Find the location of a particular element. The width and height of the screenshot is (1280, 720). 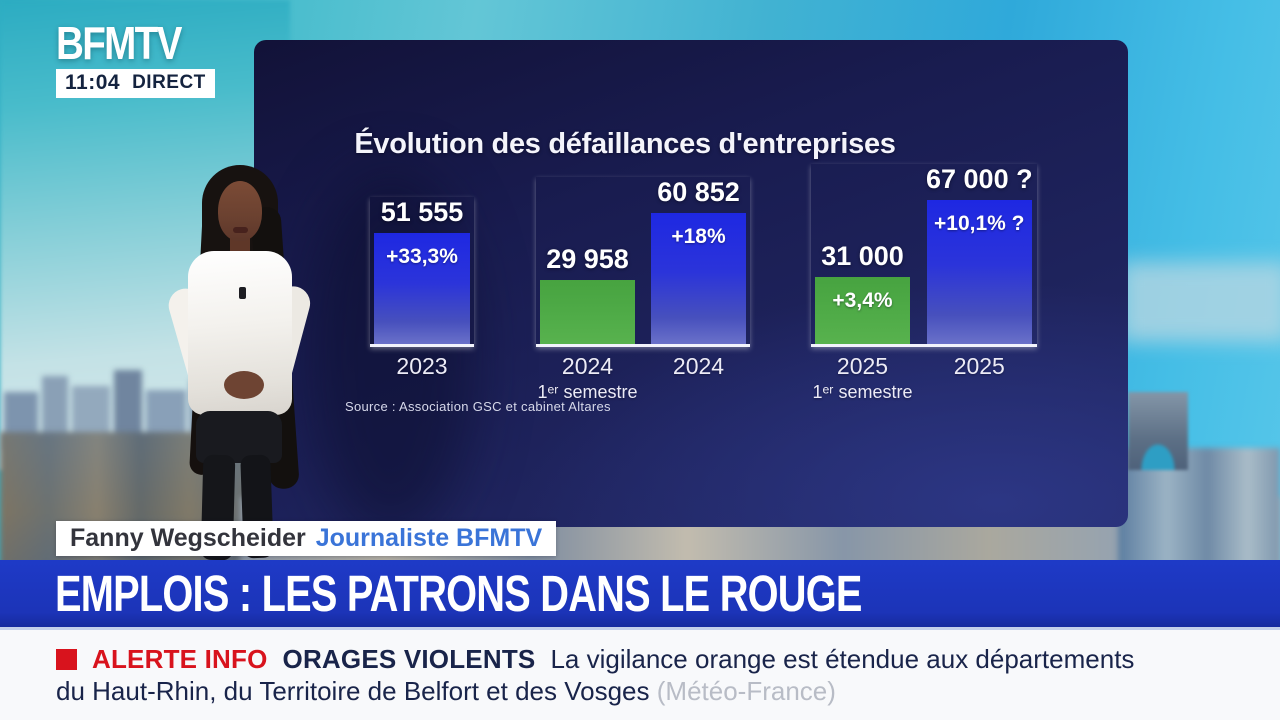

channel-logo-block: BFMTV 11:04 DIRECT is located at coordinates (135, 59).